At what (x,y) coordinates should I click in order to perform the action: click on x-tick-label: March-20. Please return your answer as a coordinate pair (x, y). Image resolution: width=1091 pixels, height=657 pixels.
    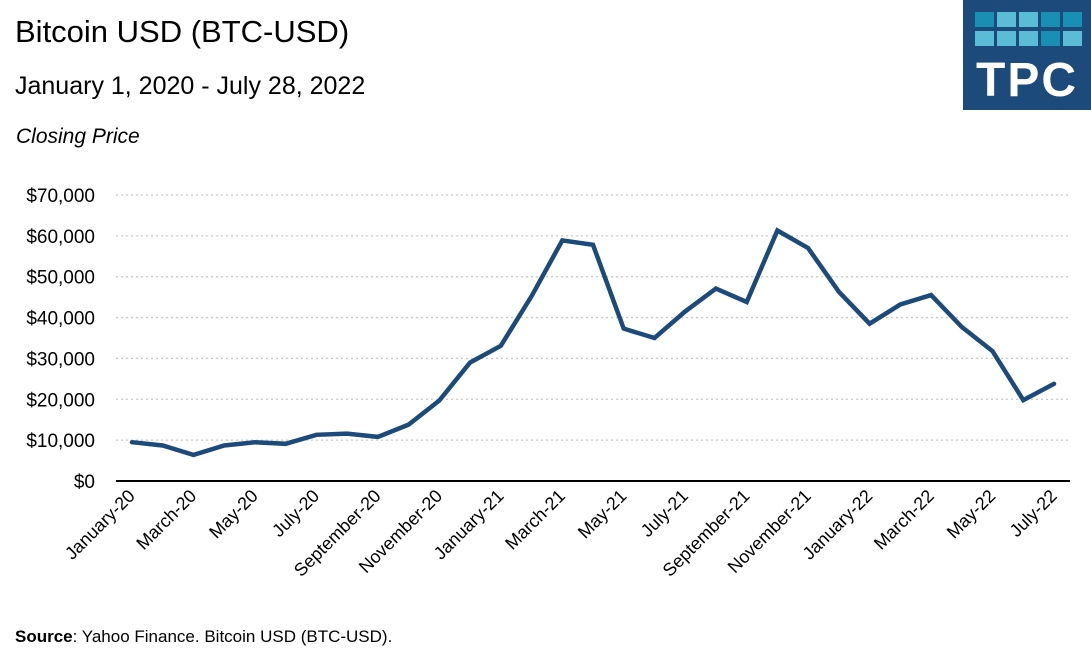
    Looking at the image, I should click on (166, 520).